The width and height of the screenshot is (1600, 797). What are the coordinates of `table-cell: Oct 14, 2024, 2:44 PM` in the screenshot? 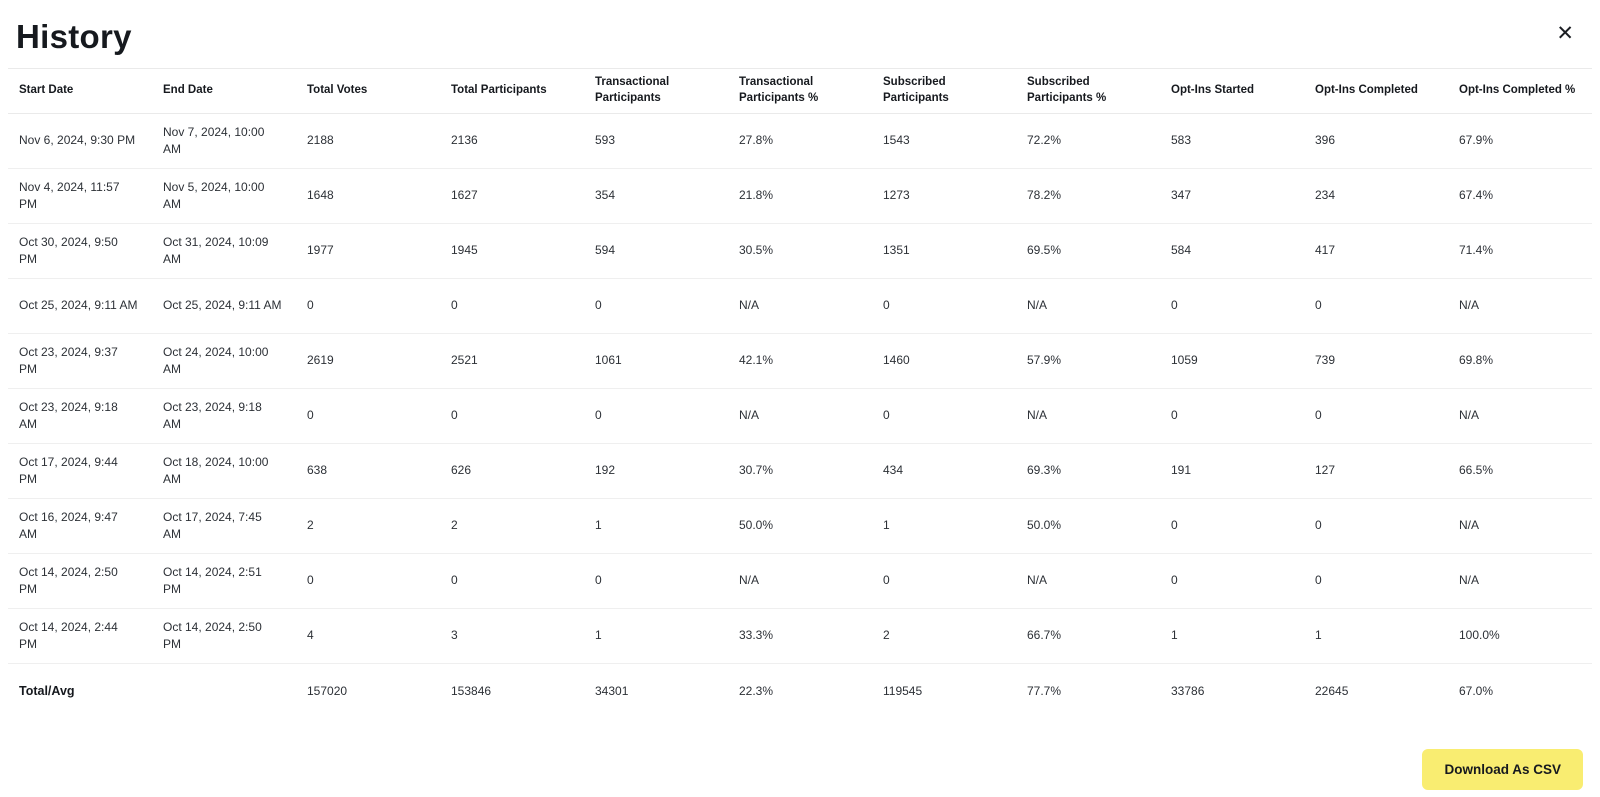 It's located at (80, 636).